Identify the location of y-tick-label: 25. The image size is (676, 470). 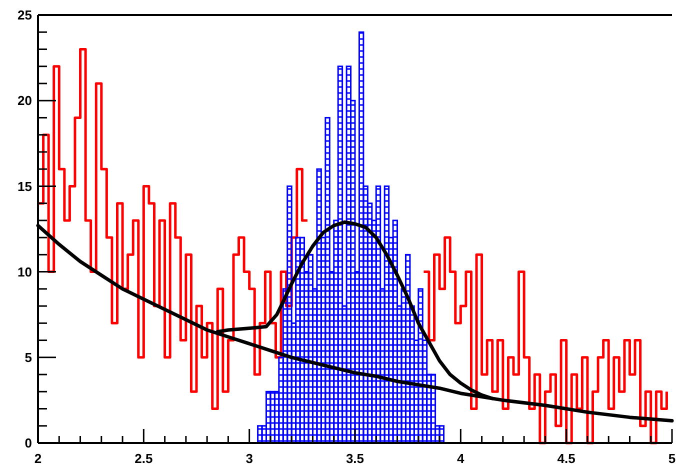
(25, 15).